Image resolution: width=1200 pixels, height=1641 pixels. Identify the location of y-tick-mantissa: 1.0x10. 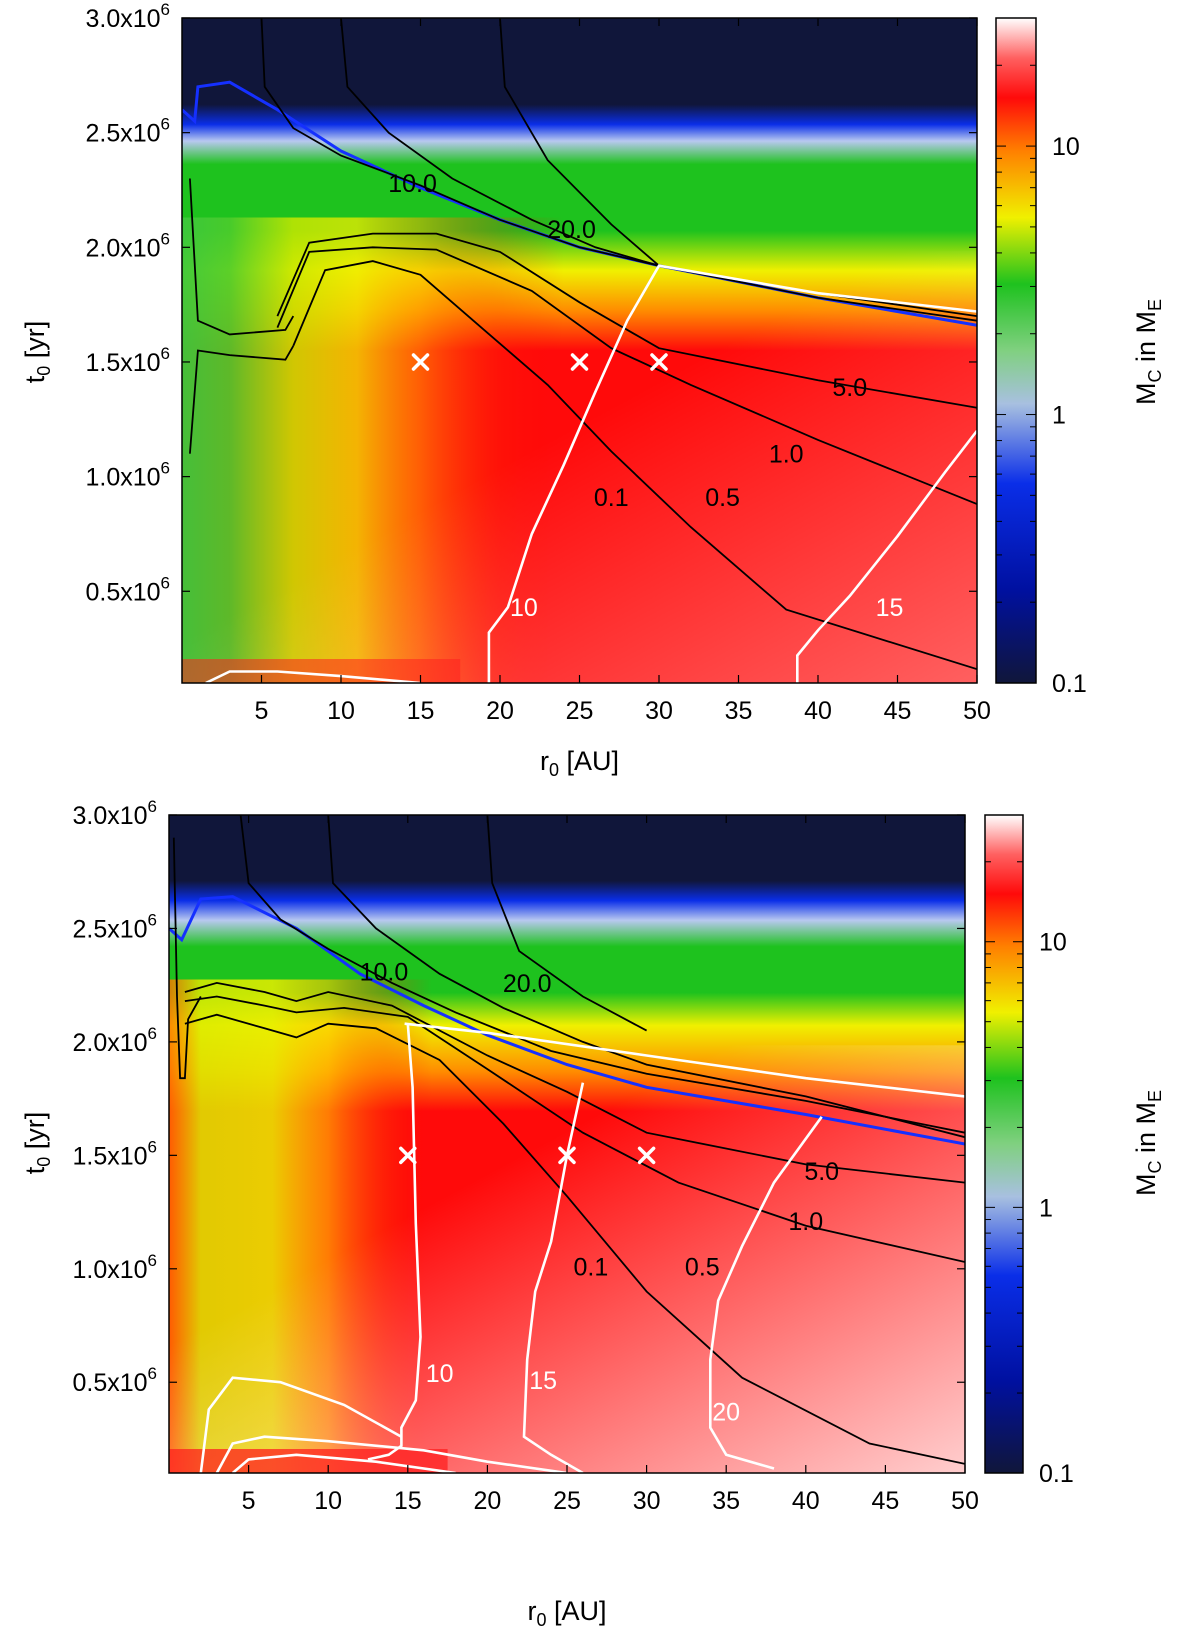
(109, 1270).